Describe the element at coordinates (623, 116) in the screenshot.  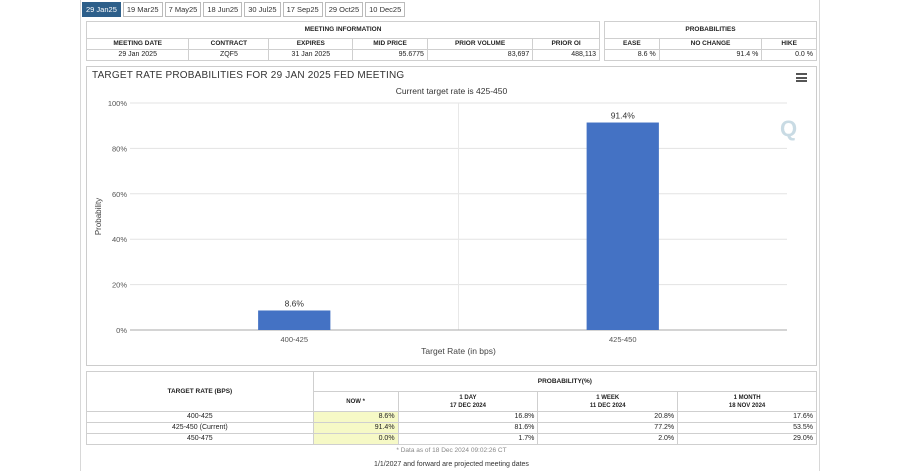
I see `bar-value-label: 91.4%` at that location.